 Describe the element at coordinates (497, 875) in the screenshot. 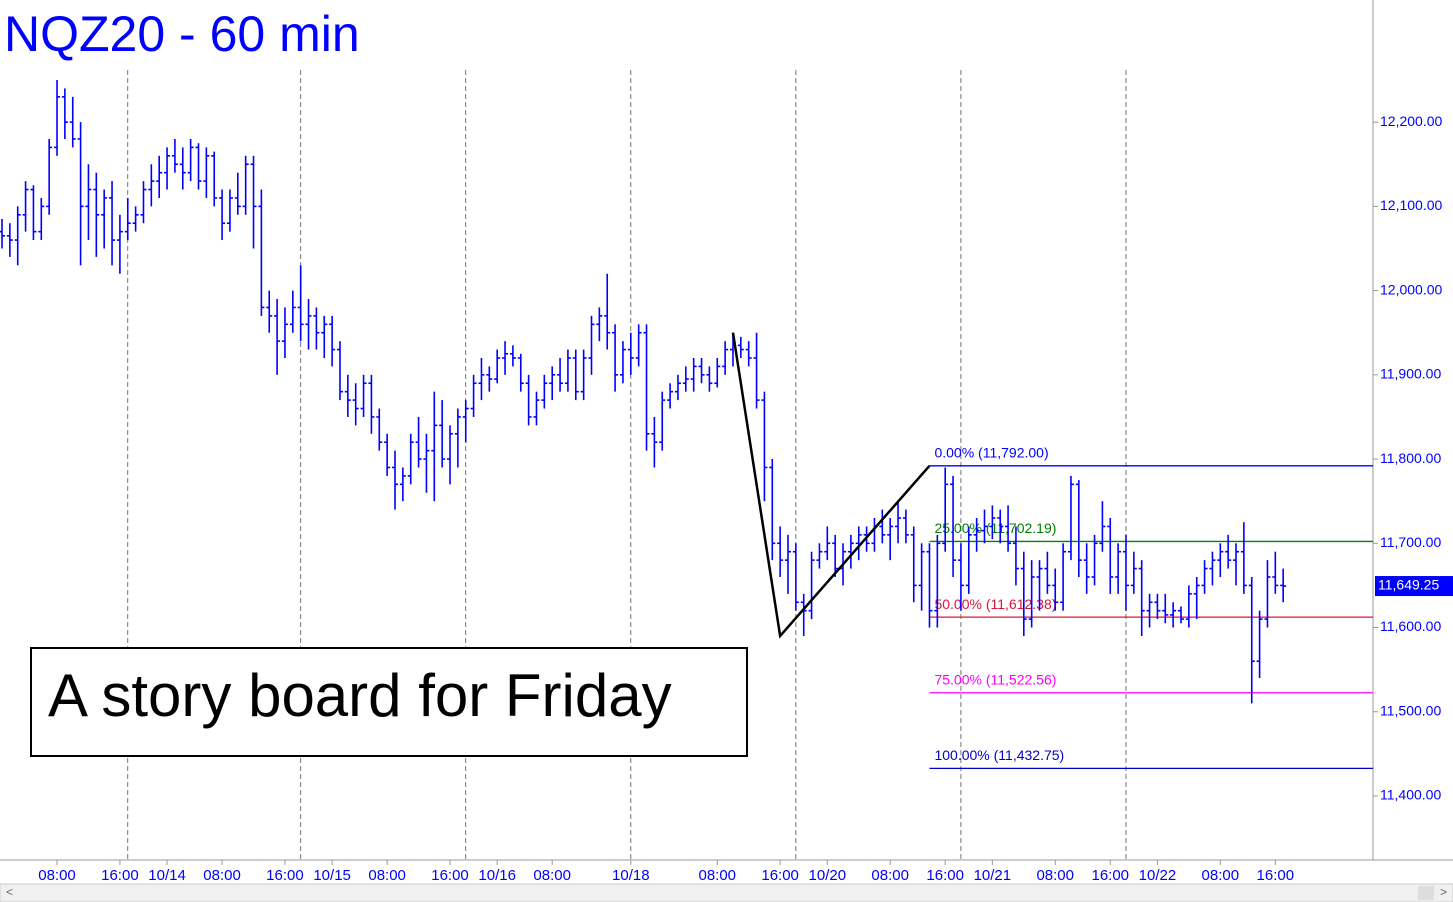

I see `x-tick-label: 10/16` at that location.